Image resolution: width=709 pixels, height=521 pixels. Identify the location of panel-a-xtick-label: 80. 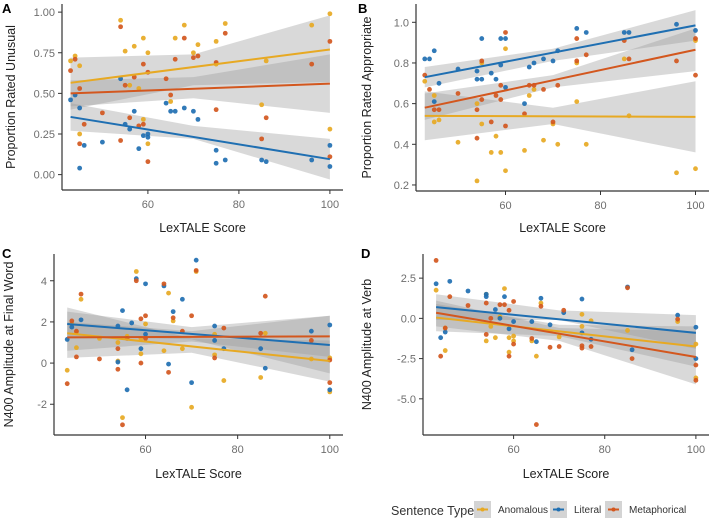
(239, 205).